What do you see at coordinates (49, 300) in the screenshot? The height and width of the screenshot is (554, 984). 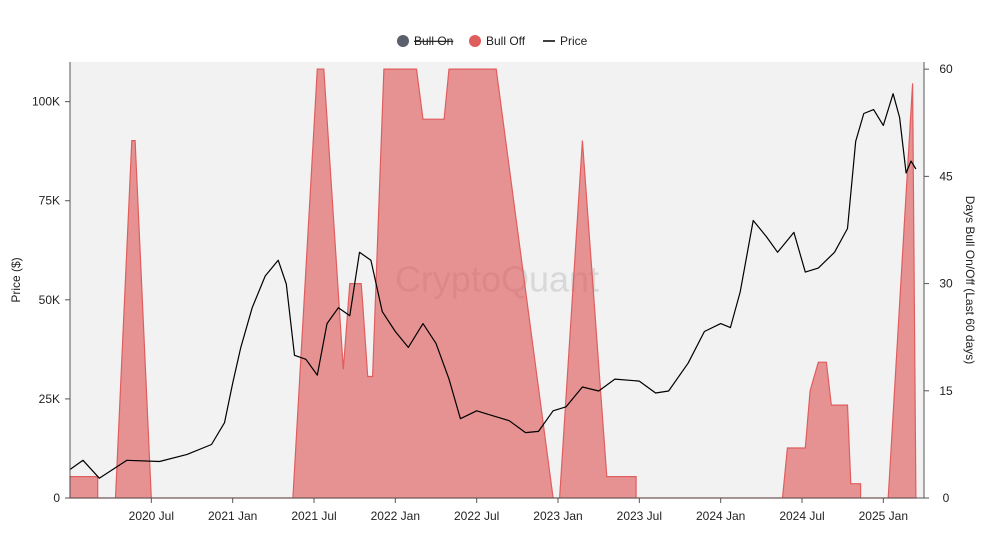 I see `y-left-tick-label: 50K` at bounding box center [49, 300].